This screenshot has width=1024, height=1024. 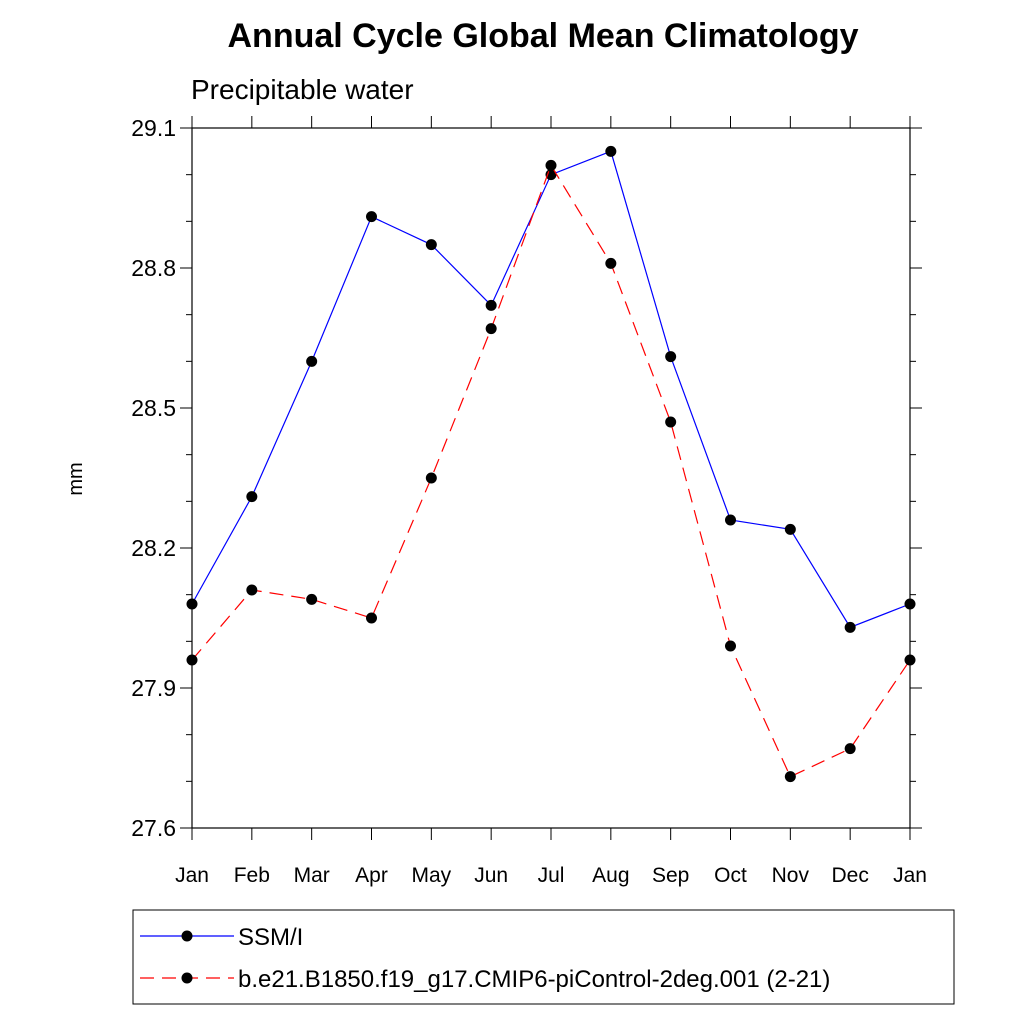 I want to click on y-tick-label: 28.2, so click(x=153, y=548).